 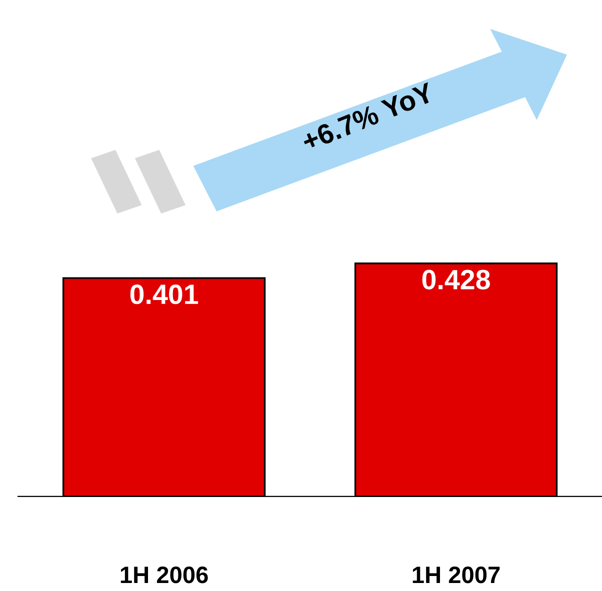 What do you see at coordinates (456, 280) in the screenshot?
I see `data-label: 0.428` at bounding box center [456, 280].